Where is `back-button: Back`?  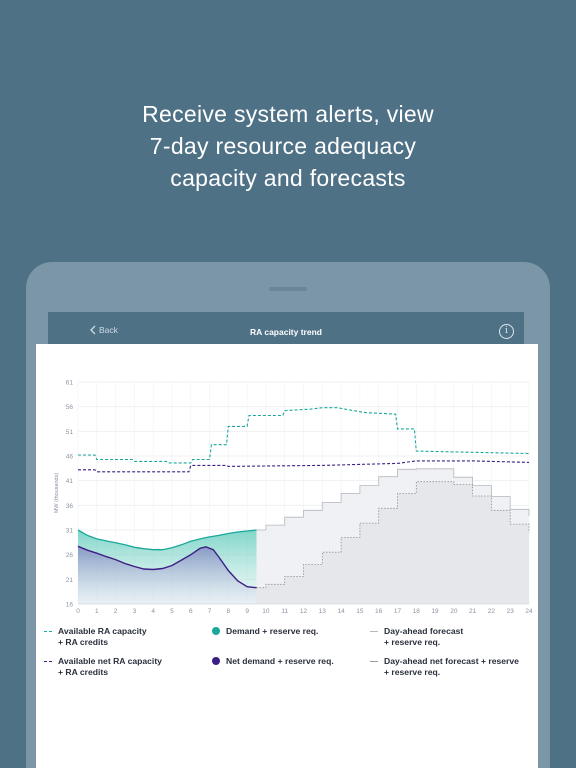 back-button: Back is located at coordinates (104, 330).